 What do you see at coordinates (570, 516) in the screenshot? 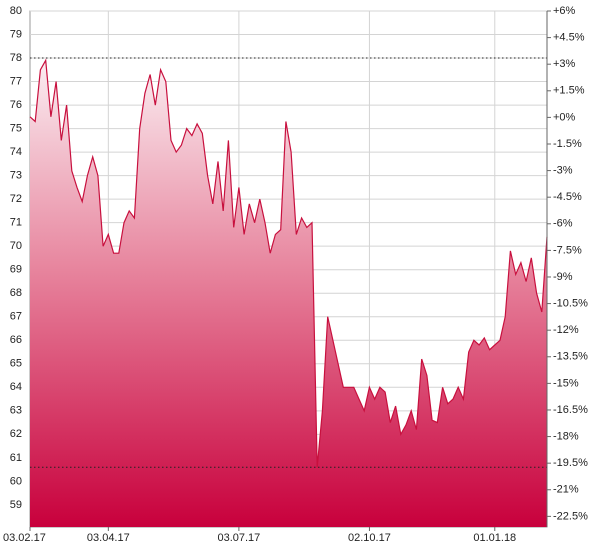
I see `y2-tick-label: -22.5%` at bounding box center [570, 516].